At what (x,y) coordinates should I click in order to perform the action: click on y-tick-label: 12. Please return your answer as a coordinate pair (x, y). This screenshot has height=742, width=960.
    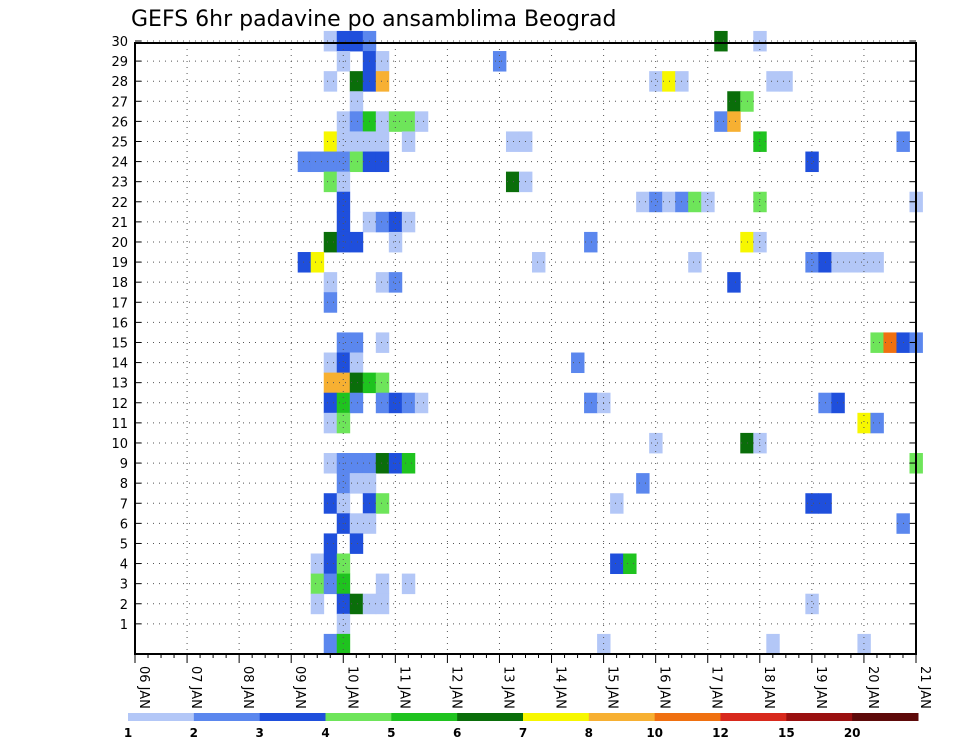
    Looking at the image, I should click on (119, 404).